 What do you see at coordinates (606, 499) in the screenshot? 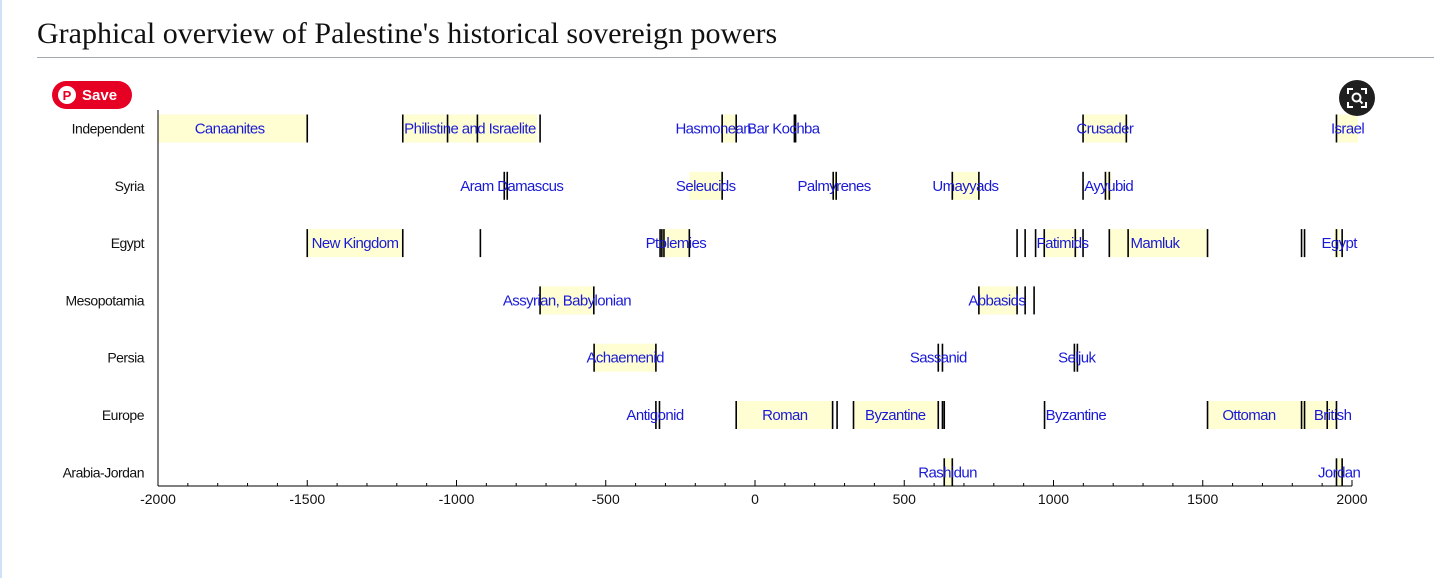
I see `x-tick-label-3: -500` at bounding box center [606, 499].